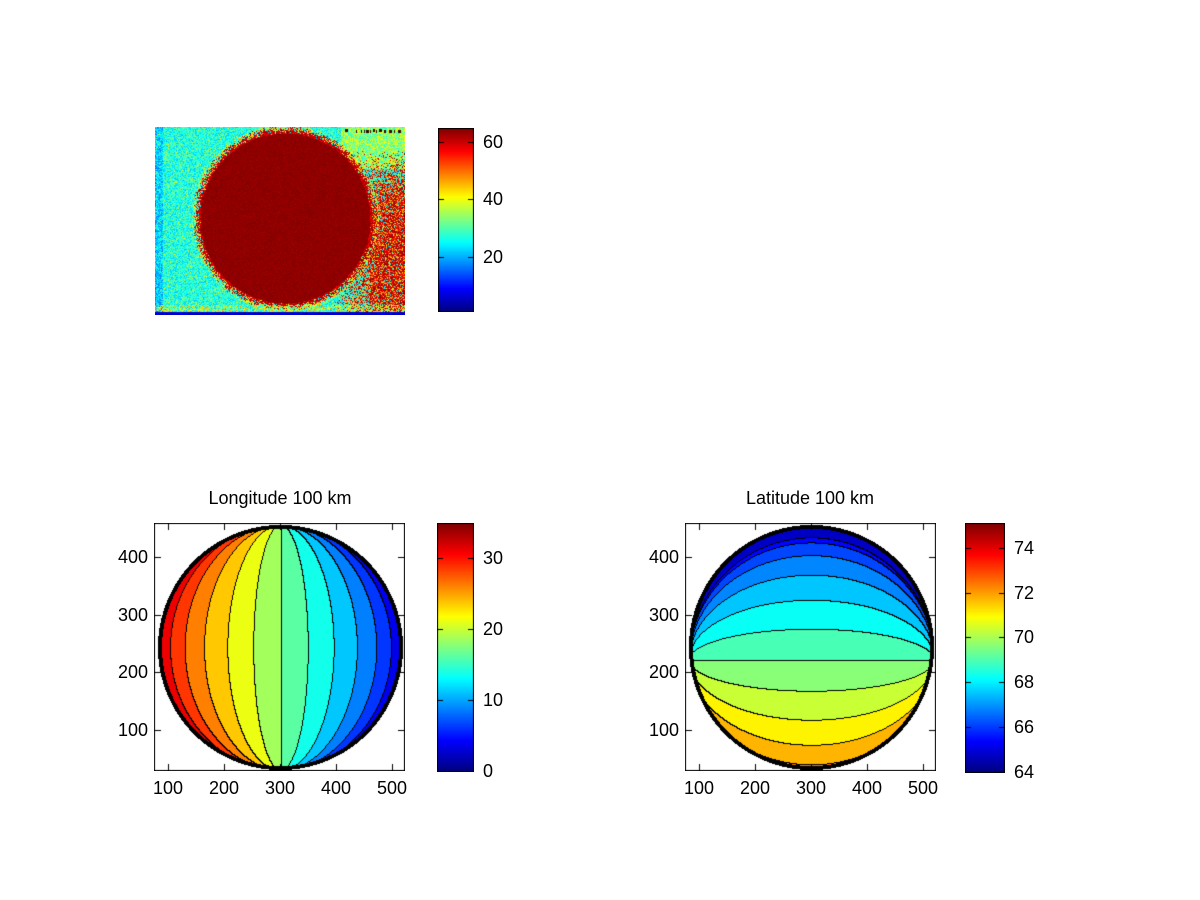 The image size is (1200, 900). What do you see at coordinates (280, 788) in the screenshot?
I see `longitude-map-x-tick-label: 300` at bounding box center [280, 788].